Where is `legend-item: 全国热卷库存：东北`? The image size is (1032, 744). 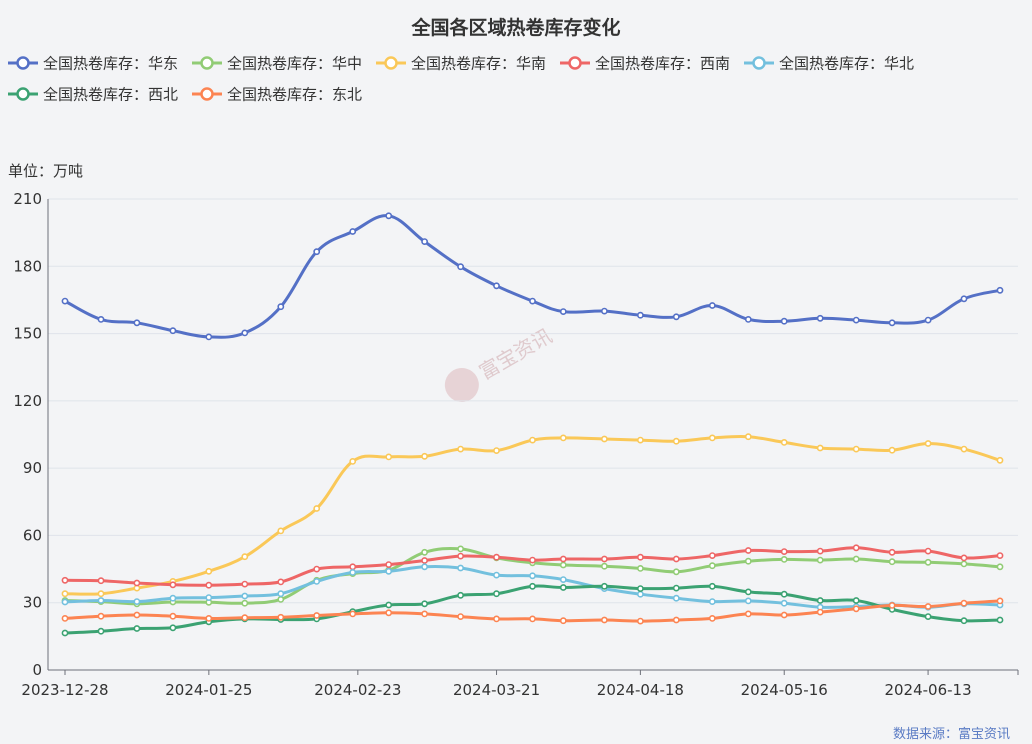
legend-item: 全国热卷库存：东北 is located at coordinates (277, 95).